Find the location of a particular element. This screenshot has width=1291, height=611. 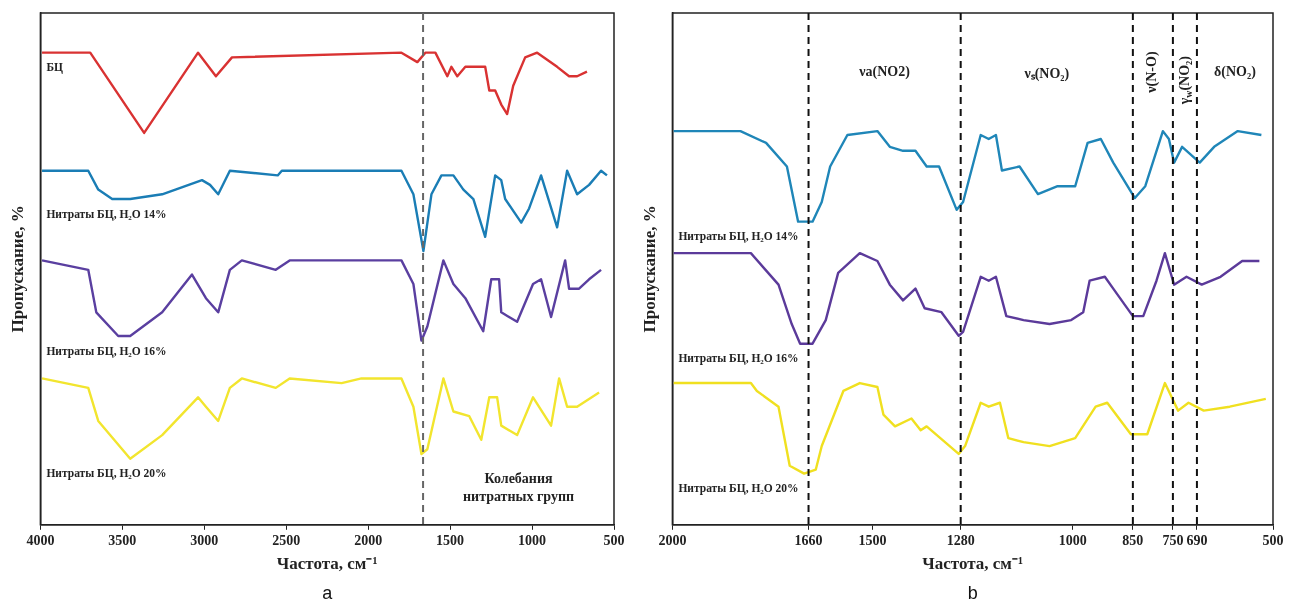

text: ν(N-O) is located at coordinates (1152, 72).